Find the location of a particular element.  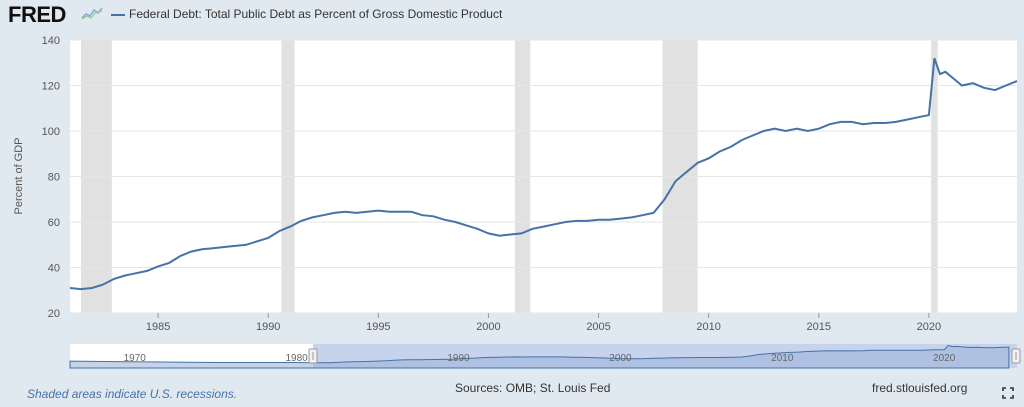

x-tick-label: 2015 is located at coordinates (819, 327).